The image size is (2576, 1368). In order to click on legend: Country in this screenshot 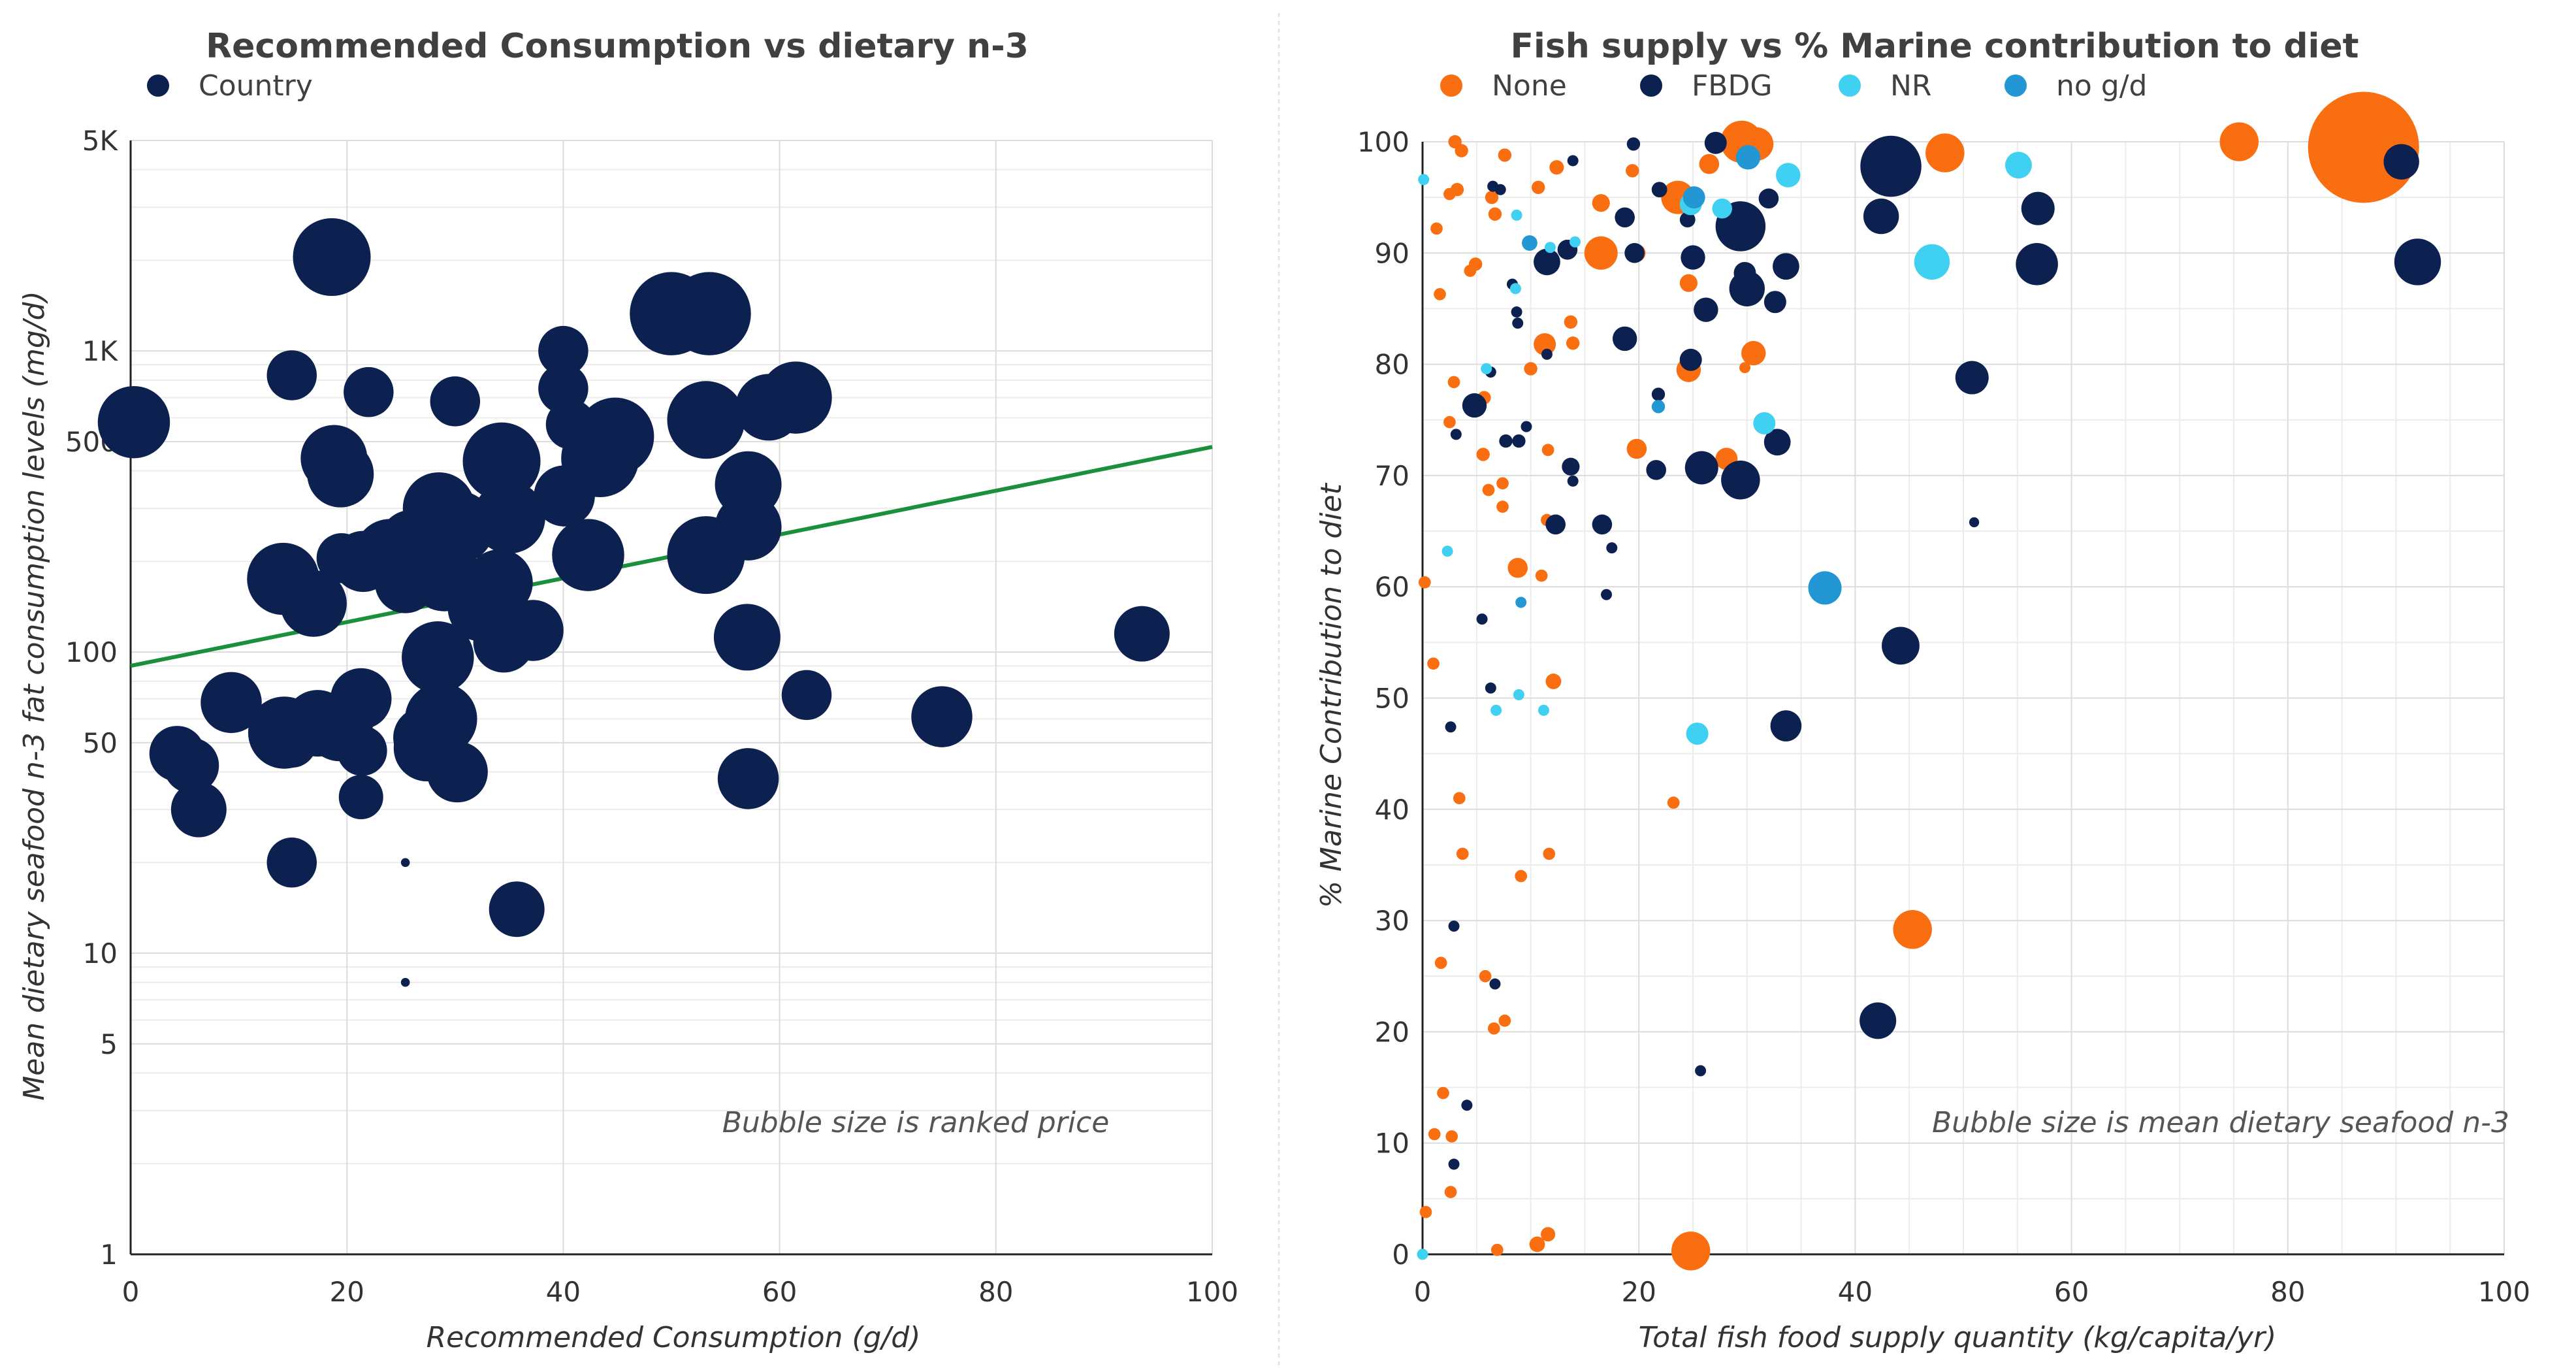, I will do `click(230, 86)`.